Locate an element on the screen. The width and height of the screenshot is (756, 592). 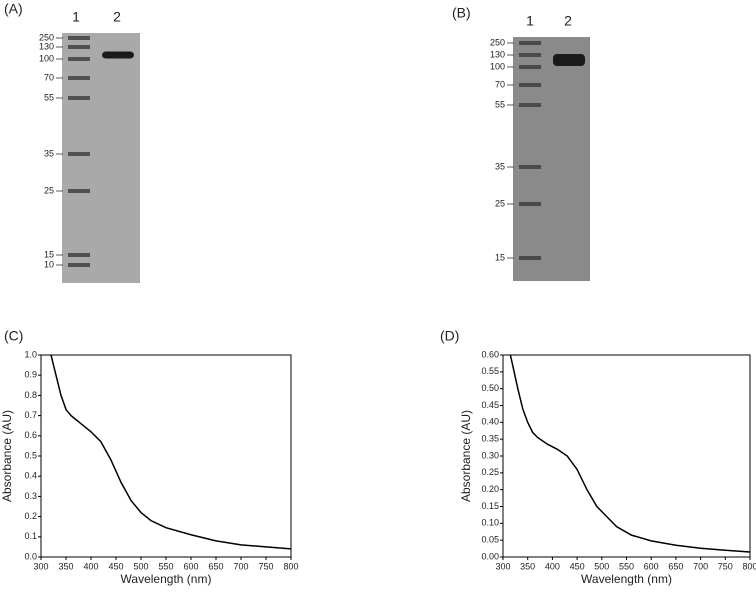
y-tick-label: 1.0 is located at coordinates (30, 354).